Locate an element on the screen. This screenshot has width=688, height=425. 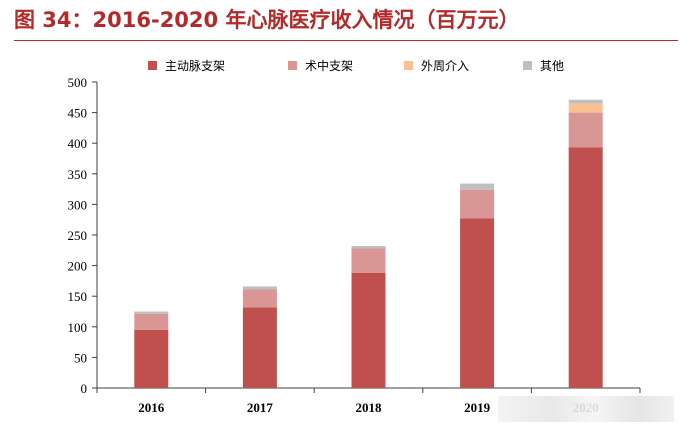
title-divider is located at coordinates (346, 40).